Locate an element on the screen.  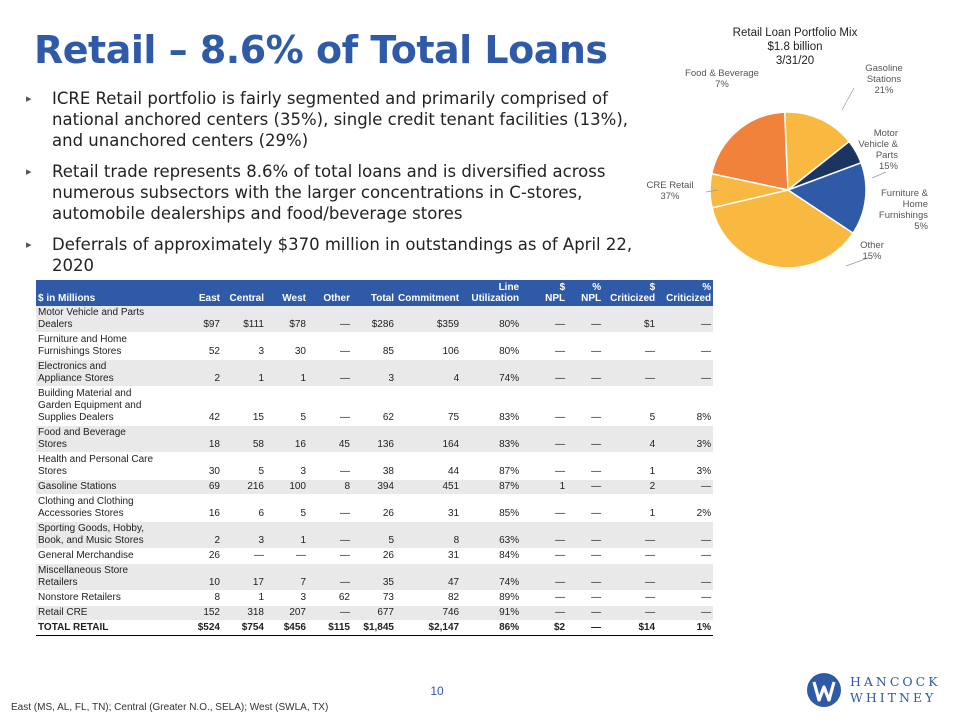
table-cell: 89% is located at coordinates (491, 598).